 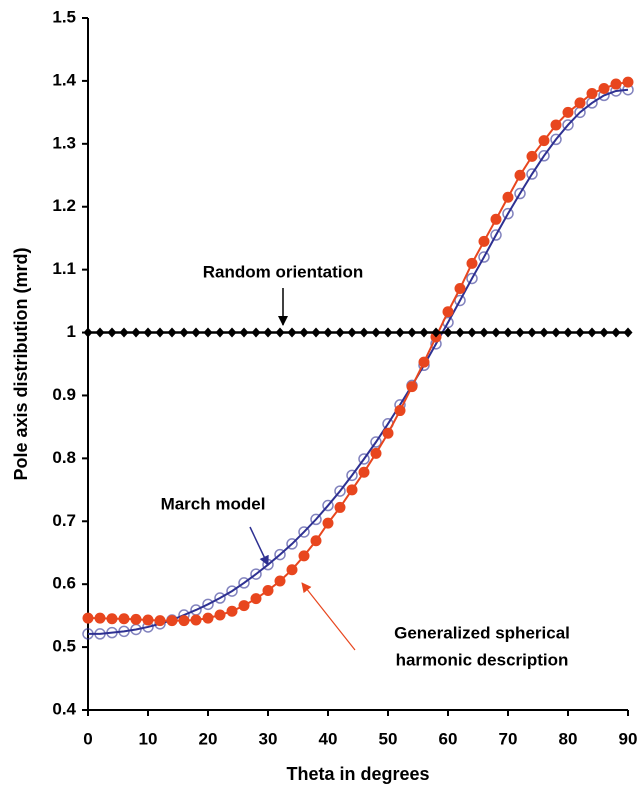 I want to click on y-tick-label: 1.5, so click(x=64, y=16).